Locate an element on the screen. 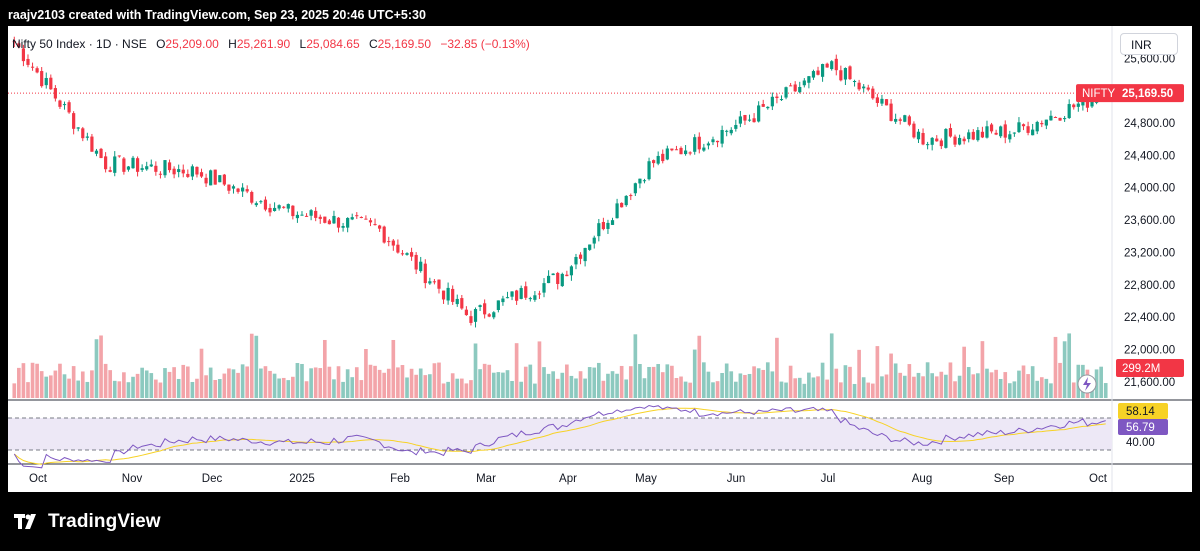  rsi-pane is located at coordinates (560, 436).